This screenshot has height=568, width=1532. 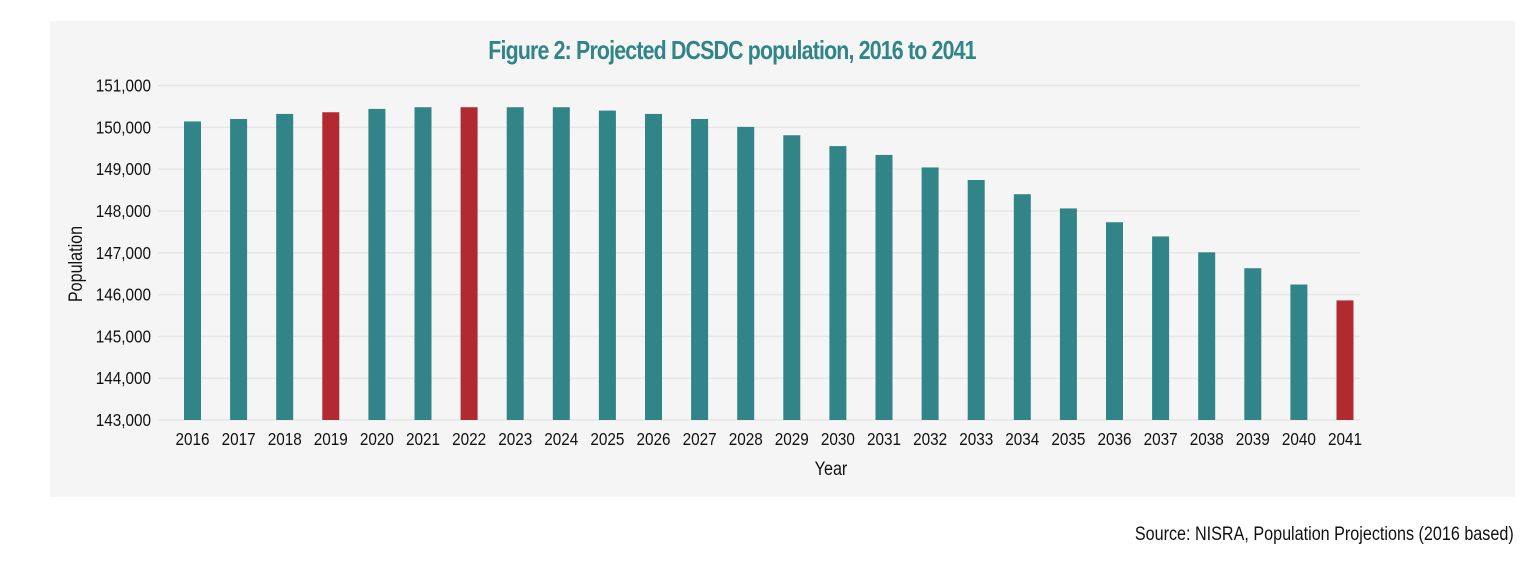 What do you see at coordinates (930, 439) in the screenshot?
I see `x-tick-label: 2032` at bounding box center [930, 439].